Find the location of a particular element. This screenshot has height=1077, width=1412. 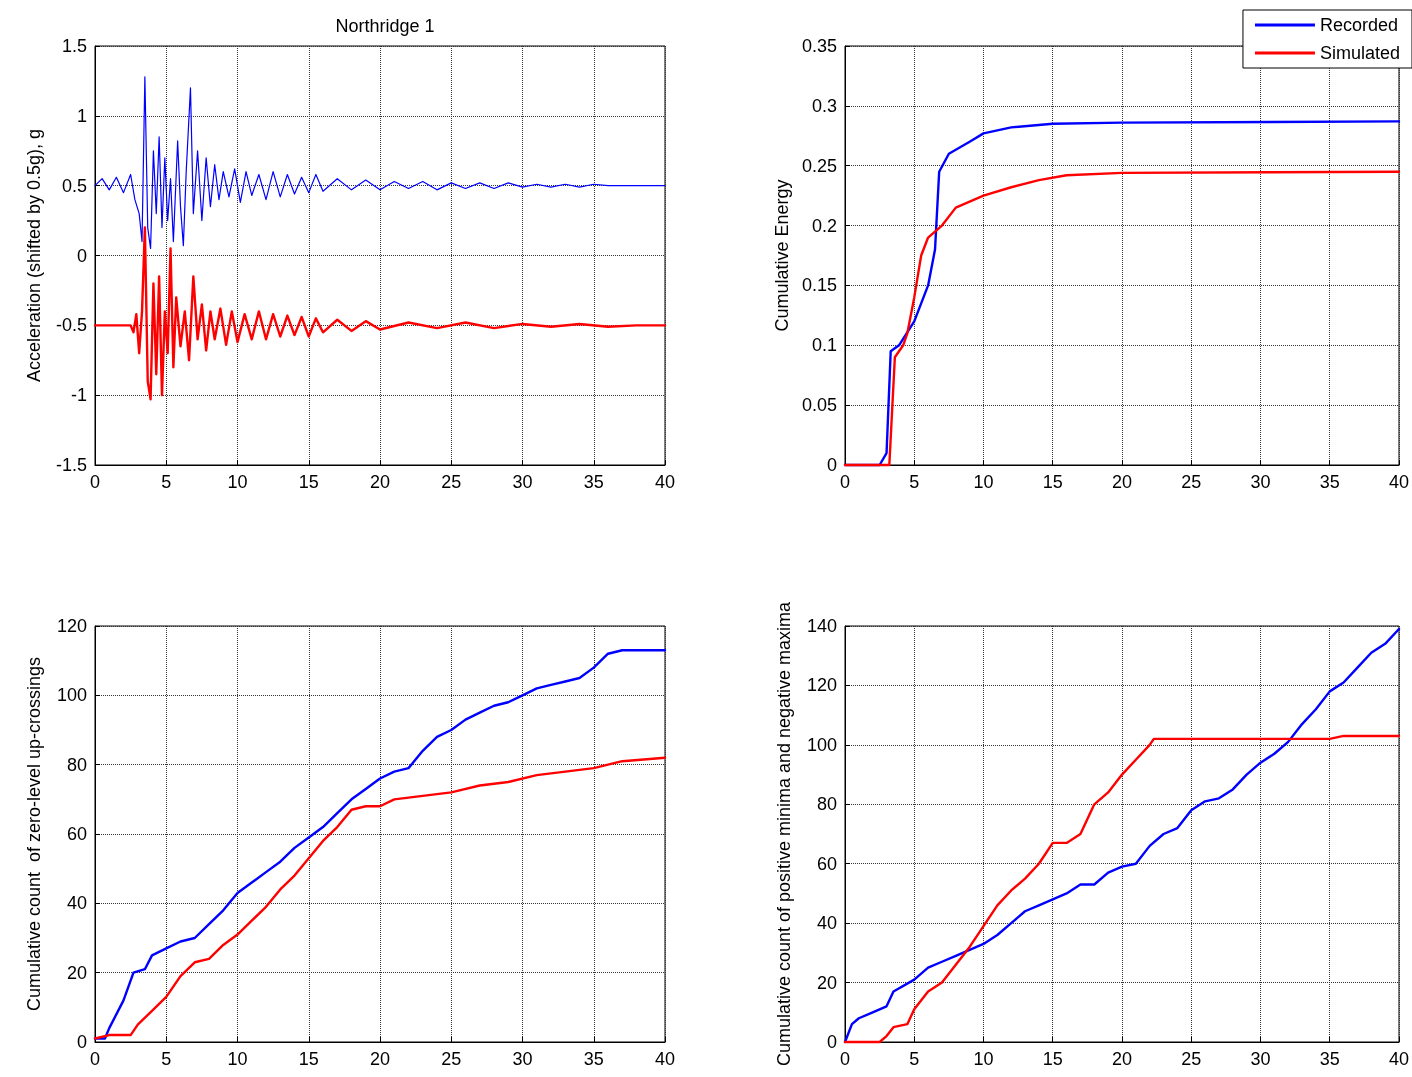

y-tick-label: 1.5 is located at coordinates (74, 46).